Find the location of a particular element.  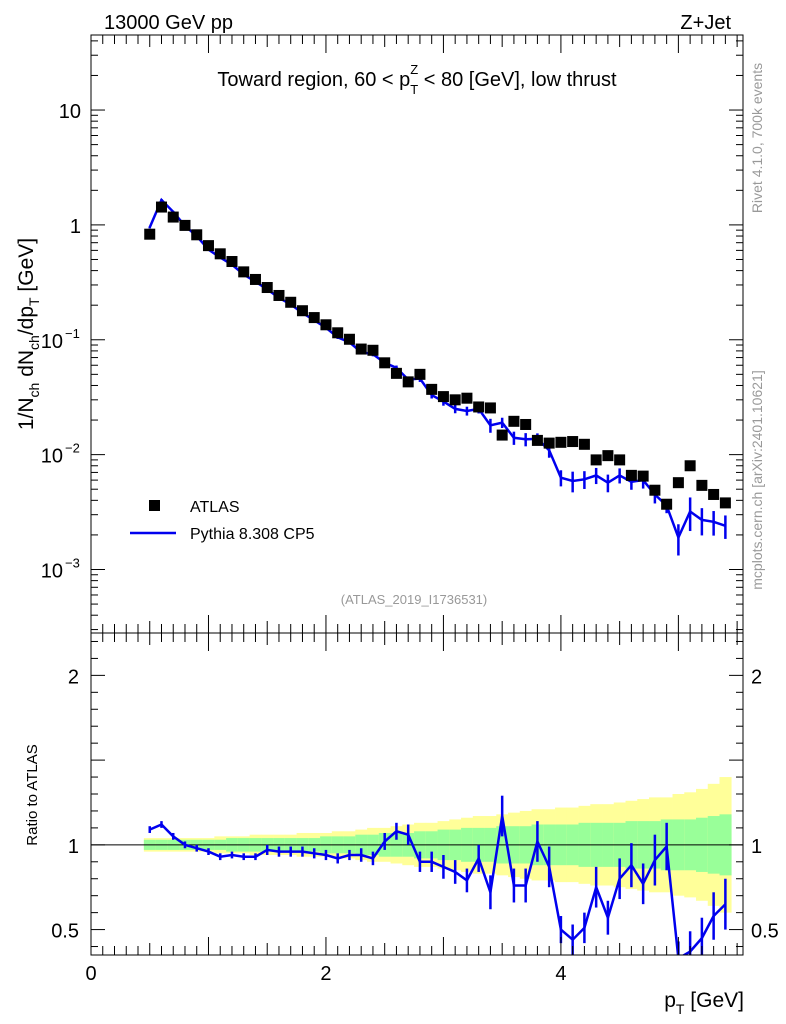

x-tick-label: 2 is located at coordinates (325, 974).